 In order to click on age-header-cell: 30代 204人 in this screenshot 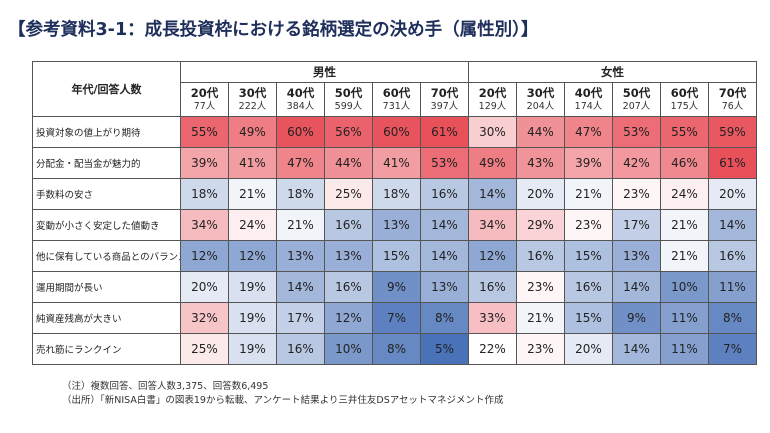, I will do `click(540, 99)`.